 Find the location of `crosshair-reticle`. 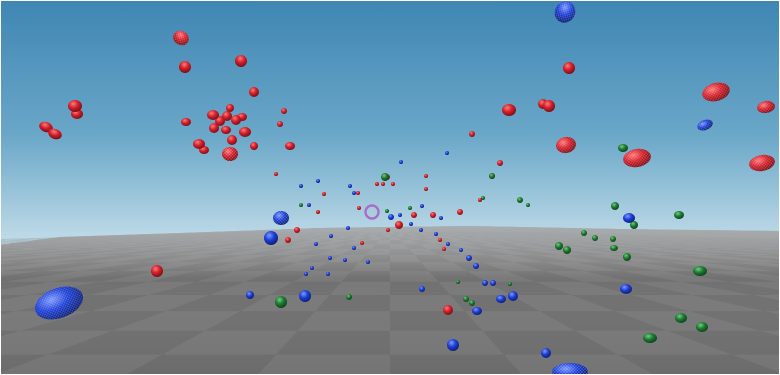

crosshair-reticle is located at coordinates (372, 212).